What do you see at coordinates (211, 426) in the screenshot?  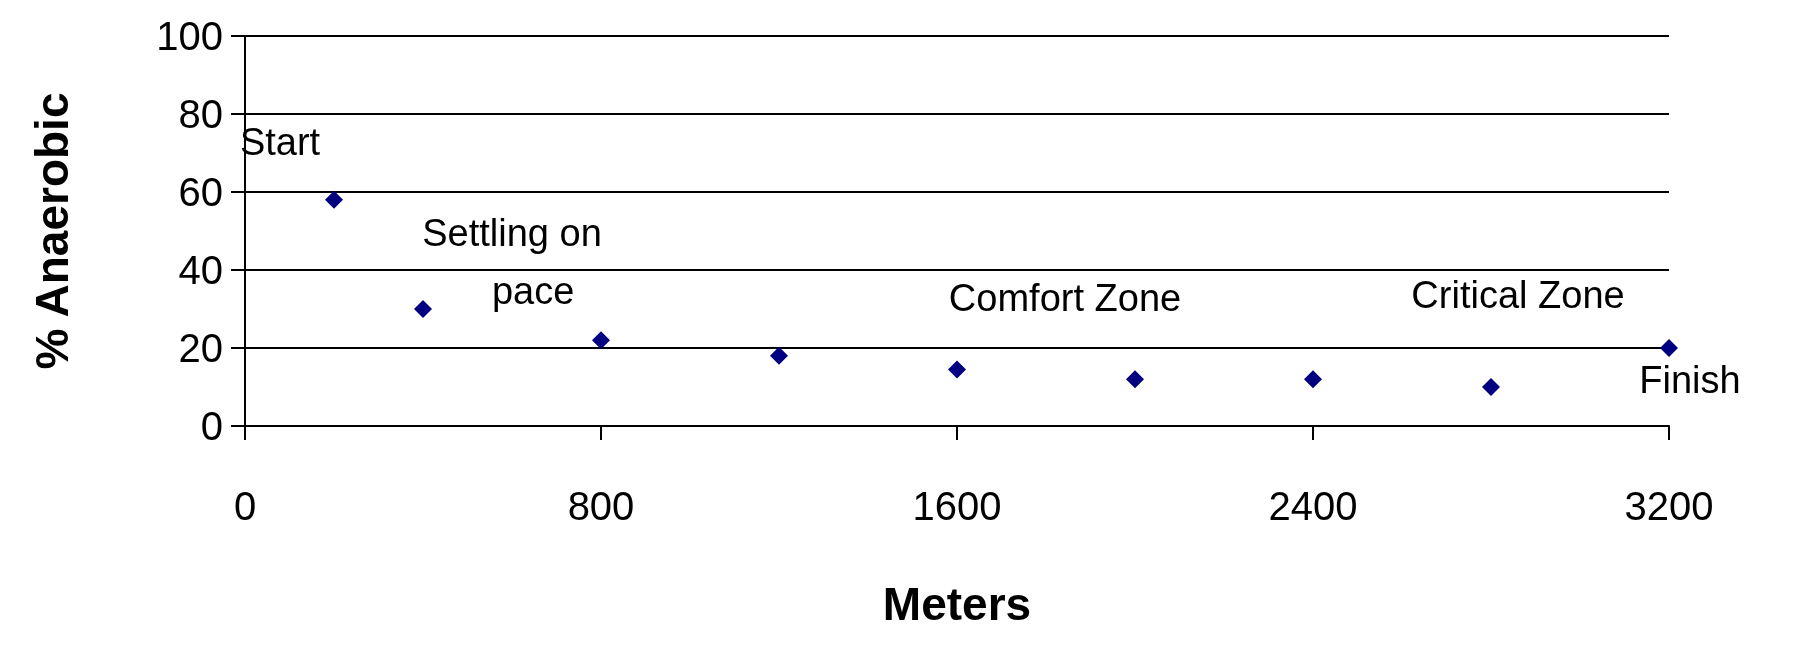 I see `y-tick-label: 0` at bounding box center [211, 426].